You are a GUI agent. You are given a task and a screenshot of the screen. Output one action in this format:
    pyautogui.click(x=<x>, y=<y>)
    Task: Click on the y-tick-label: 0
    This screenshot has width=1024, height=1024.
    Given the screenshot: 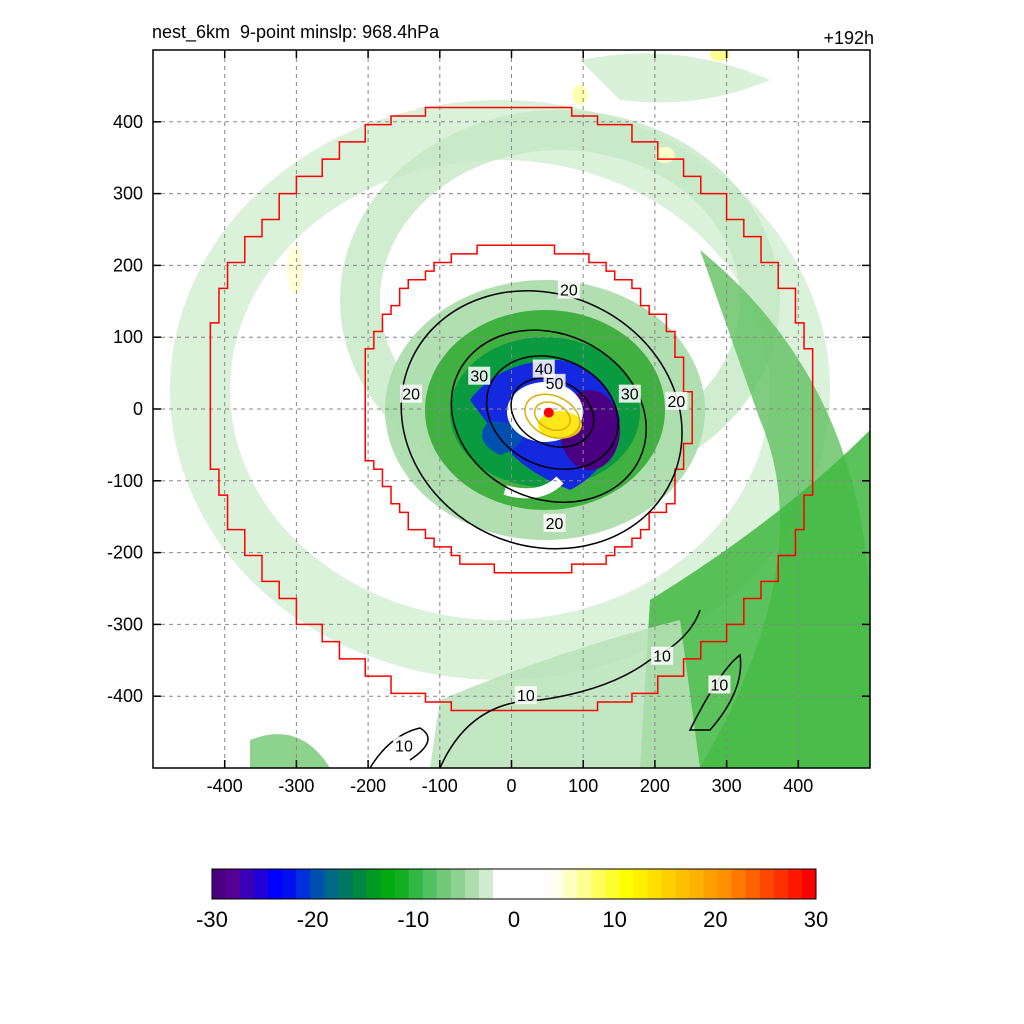 What is the action you would take?
    pyautogui.click(x=138, y=409)
    